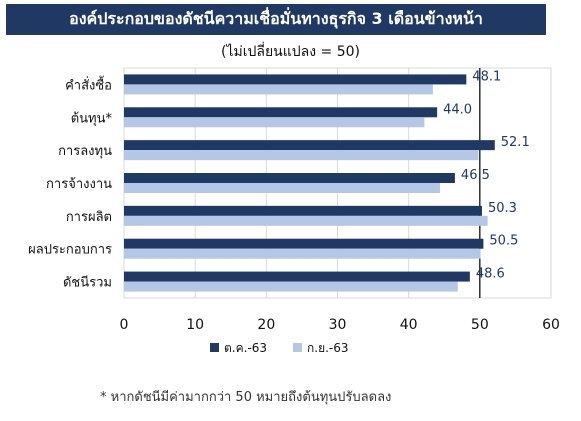  What do you see at coordinates (245, 348) in the screenshot?
I see `legend-label: ต.ค.-63` at bounding box center [245, 348].